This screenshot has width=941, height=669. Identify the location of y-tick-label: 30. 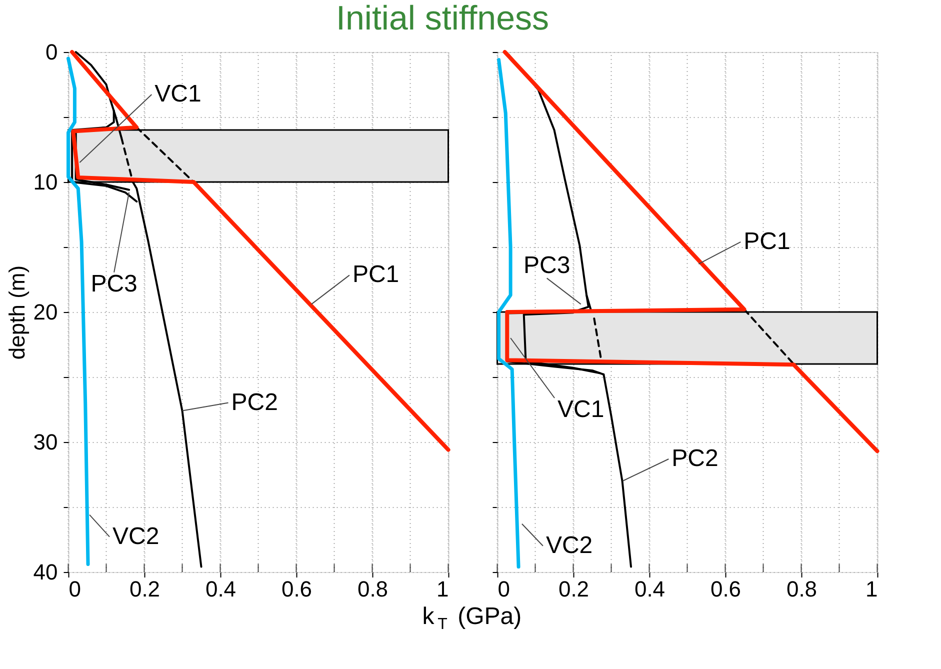
(45, 442).